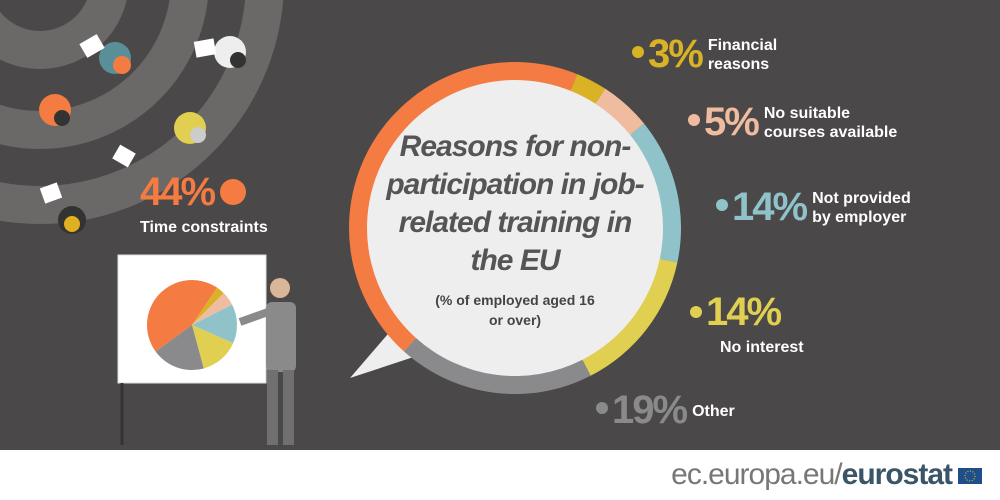 The height and width of the screenshot is (500, 1000). What do you see at coordinates (204, 227) in the screenshot?
I see `category-label: Time constraints` at bounding box center [204, 227].